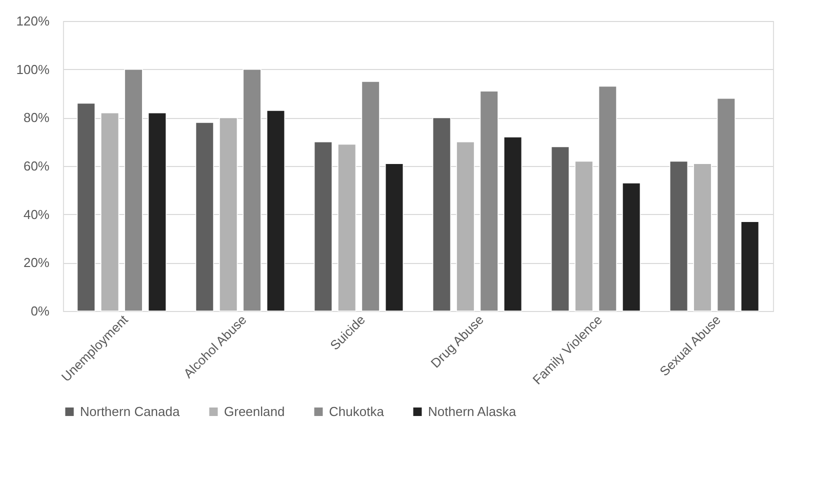  What do you see at coordinates (33, 21) in the screenshot?
I see `y-tick-label: 120%` at bounding box center [33, 21].